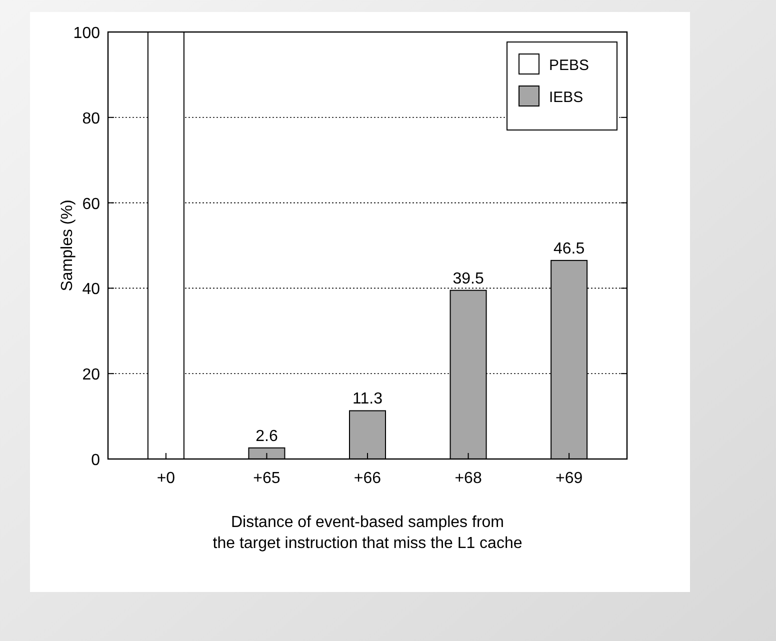 The image size is (776, 641). Describe the element at coordinates (166, 478) in the screenshot. I see `x-tick-label: +0` at that location.